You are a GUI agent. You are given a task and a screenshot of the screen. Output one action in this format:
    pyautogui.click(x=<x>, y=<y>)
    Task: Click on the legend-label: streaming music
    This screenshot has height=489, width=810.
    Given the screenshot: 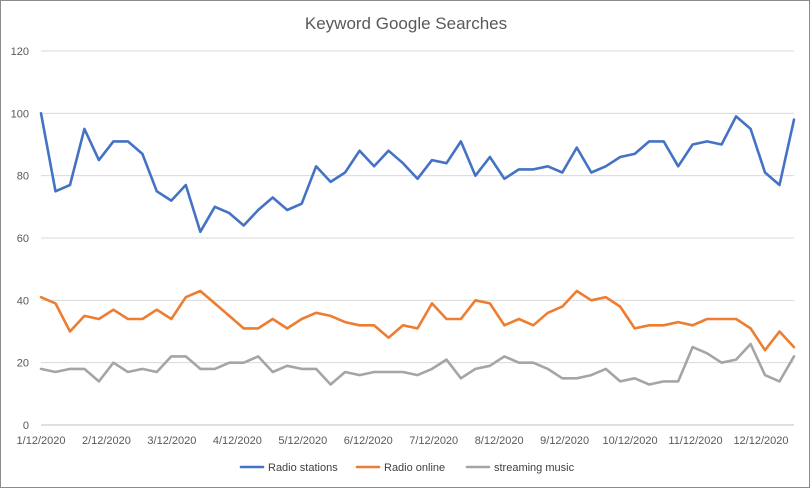 What is the action you would take?
    pyautogui.click(x=534, y=468)
    